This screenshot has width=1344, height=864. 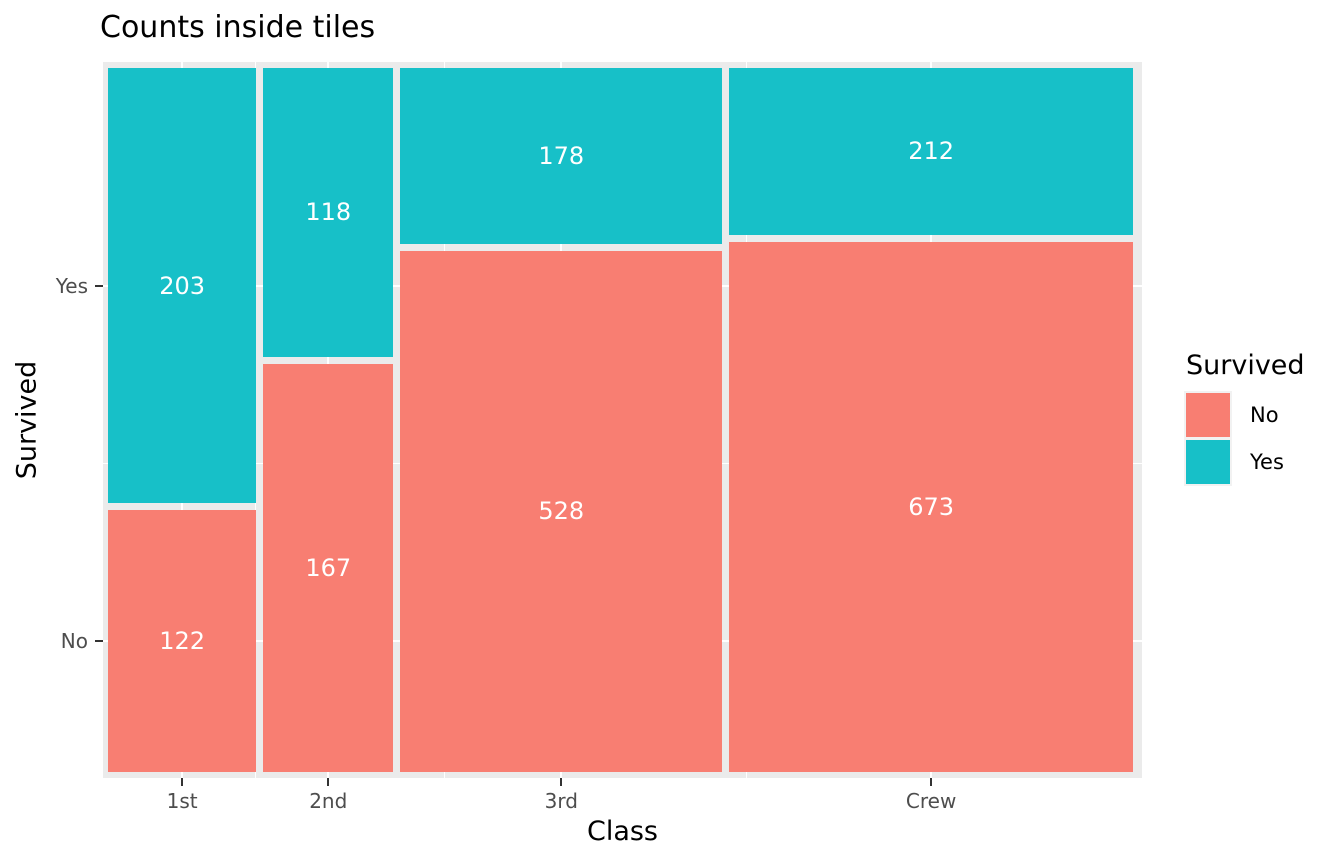 I want to click on tile-count-label: 203, so click(x=182, y=285).